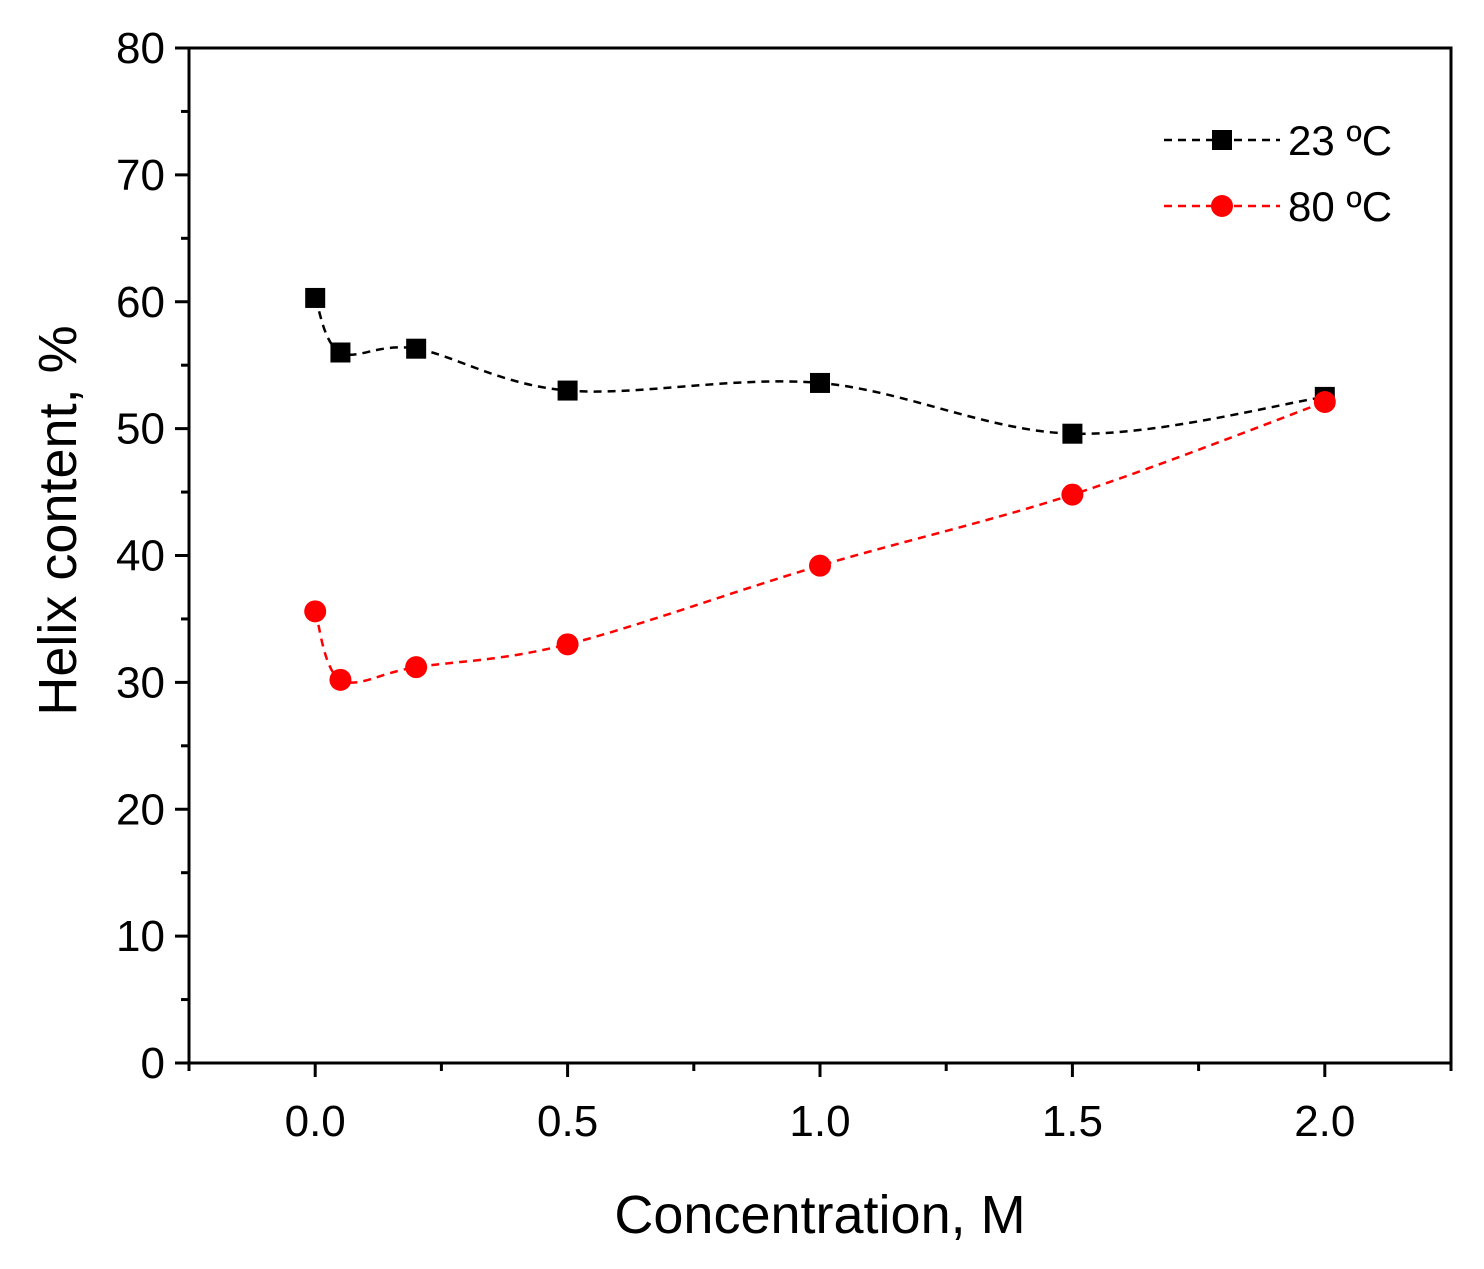 The width and height of the screenshot is (1484, 1269). I want to click on legend: 23 ºC 80 ºC, so click(1278, 173).